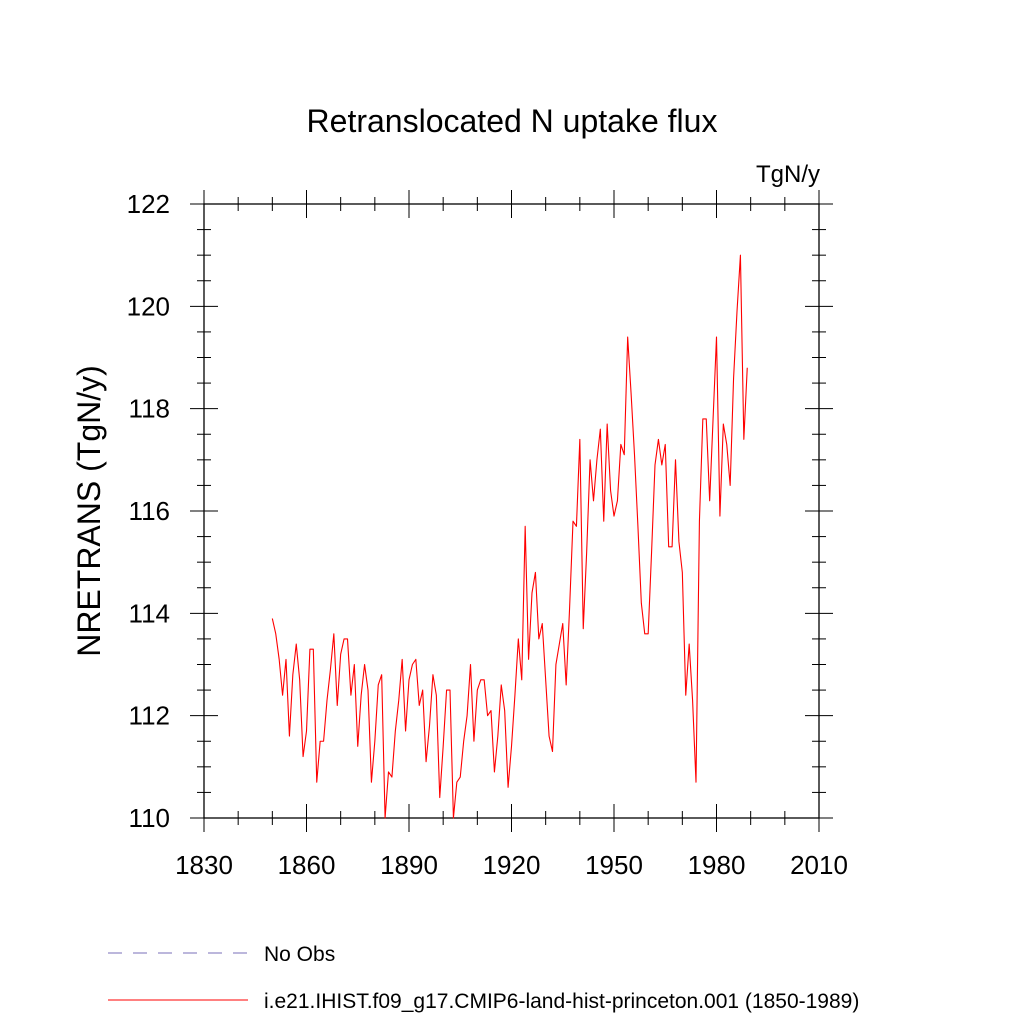 The height and width of the screenshot is (1024, 1024). What do you see at coordinates (149, 409) in the screenshot?
I see `y-tick-label: 118` at bounding box center [149, 409].